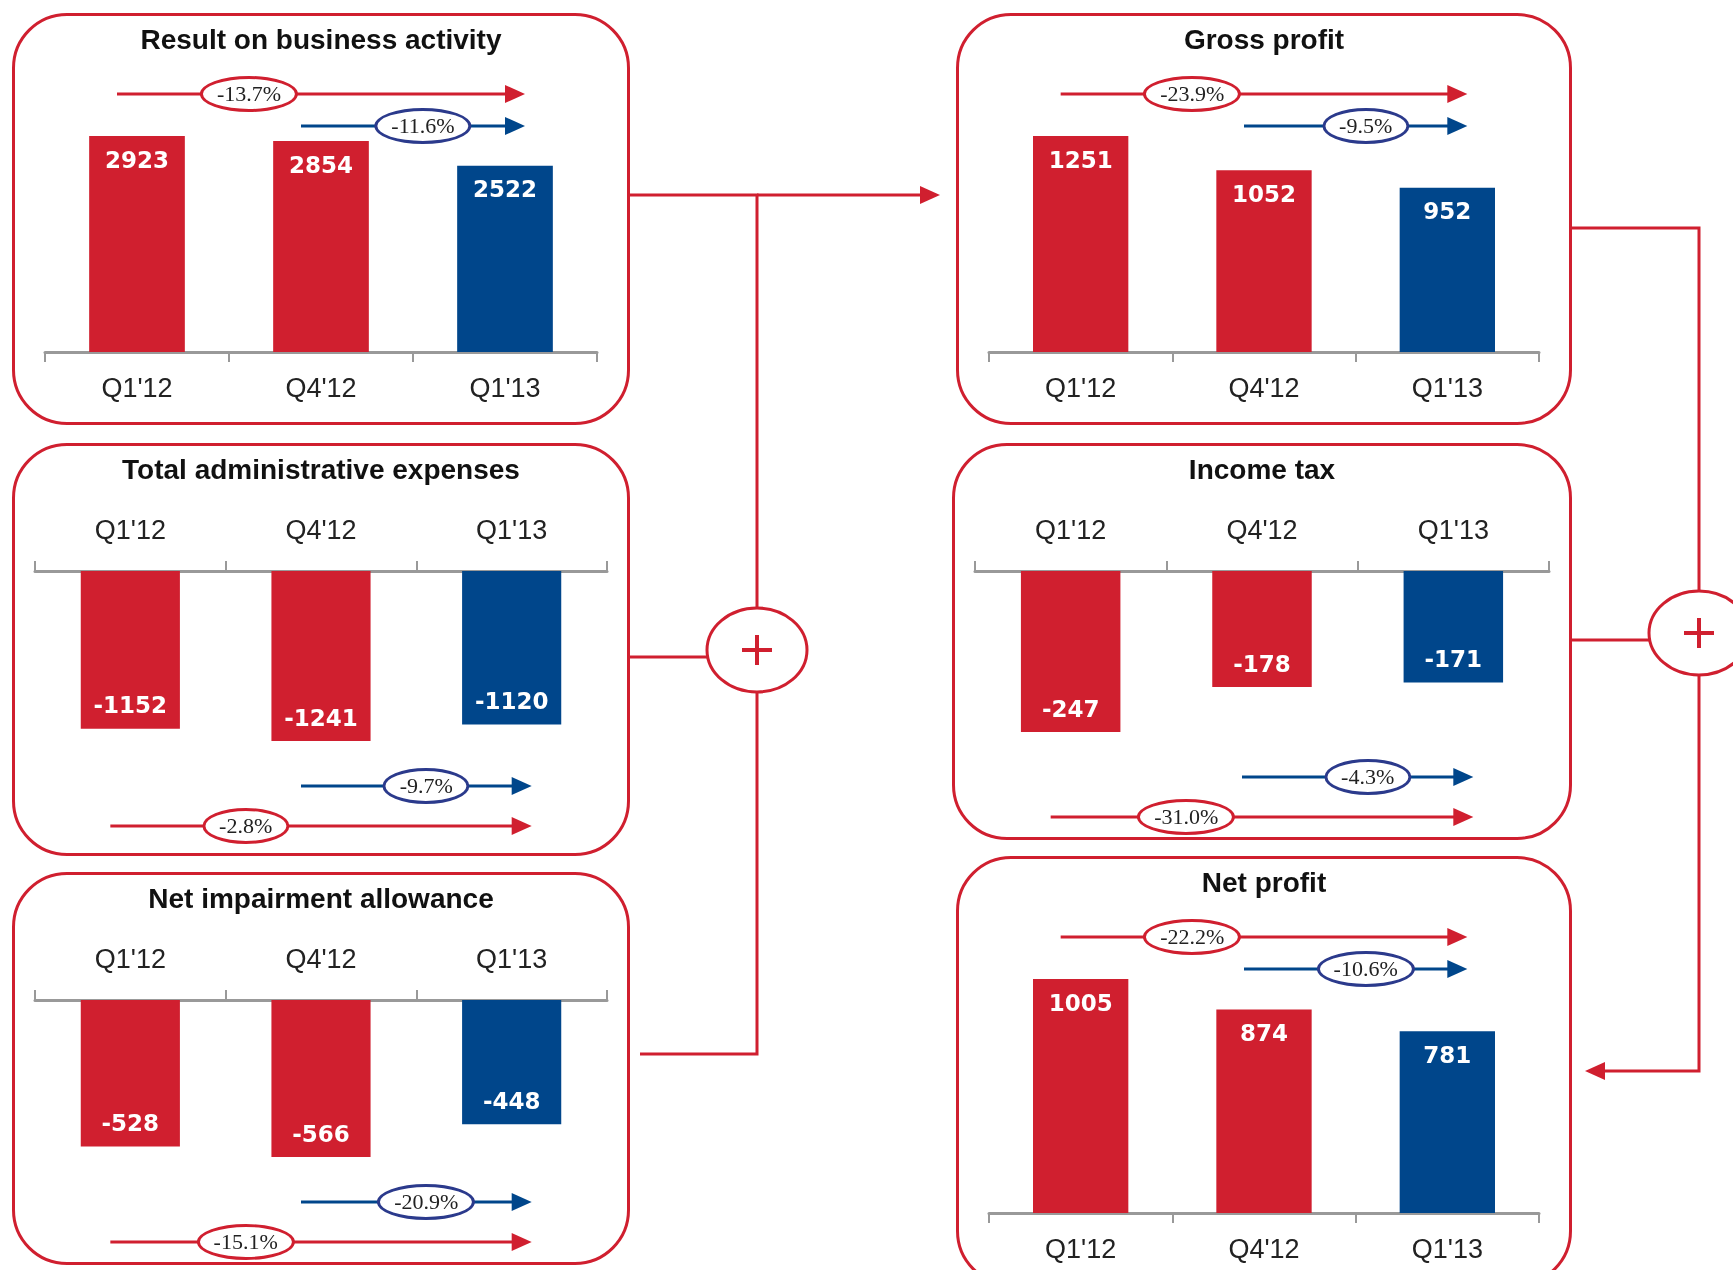 The height and width of the screenshot is (1270, 1733). I want to click on text: -31.0%, so click(1186, 817).